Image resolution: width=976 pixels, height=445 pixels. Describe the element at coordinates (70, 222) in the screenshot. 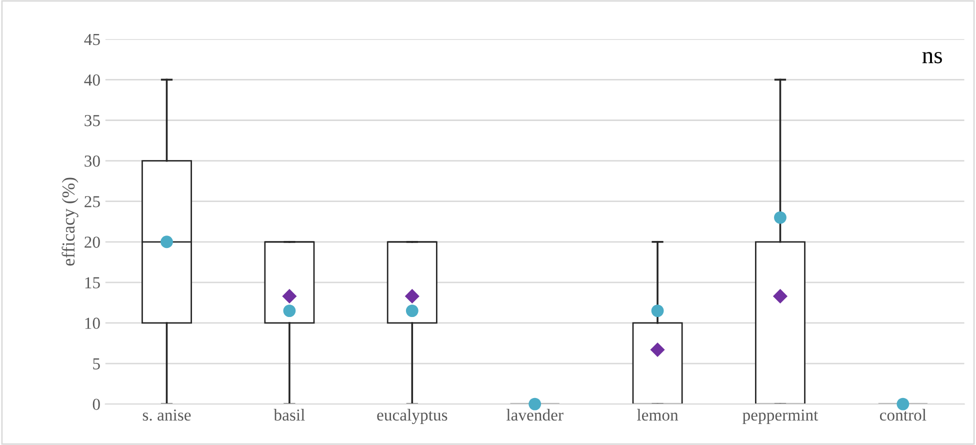

I see `y-axis-title: efficacy (%)` at that location.